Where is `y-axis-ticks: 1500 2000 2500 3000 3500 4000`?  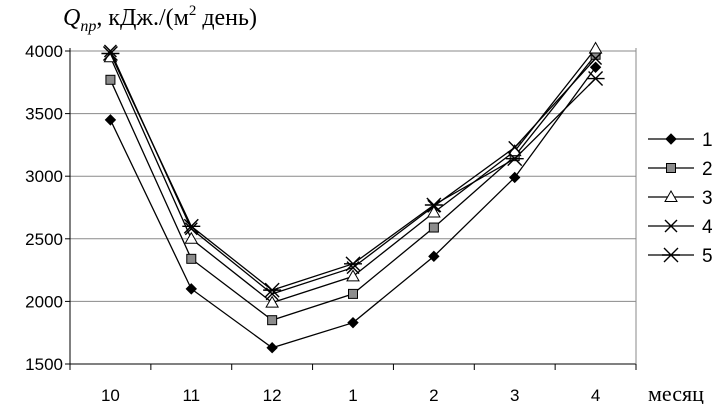 y-axis-ticks: 1500 2000 2500 3000 3500 4000 is located at coordinates (44, 208).